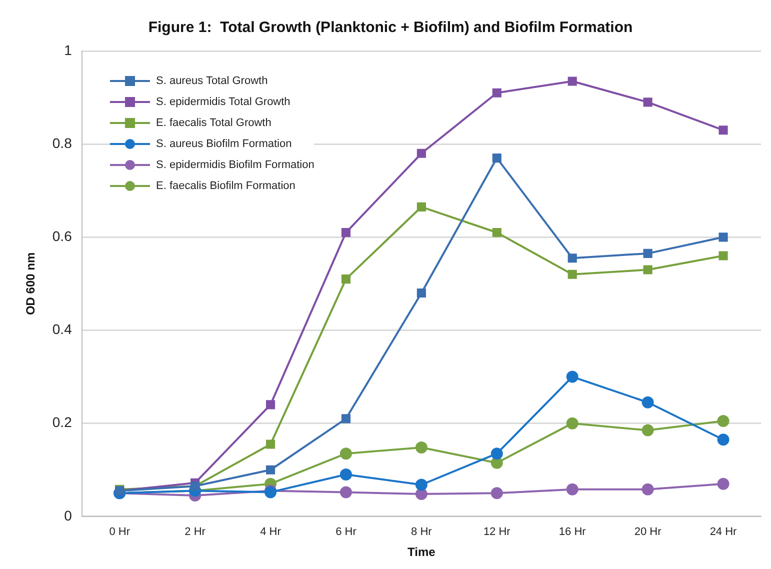  I want to click on legend-label: S. epidermidis Total Growth, so click(223, 102).